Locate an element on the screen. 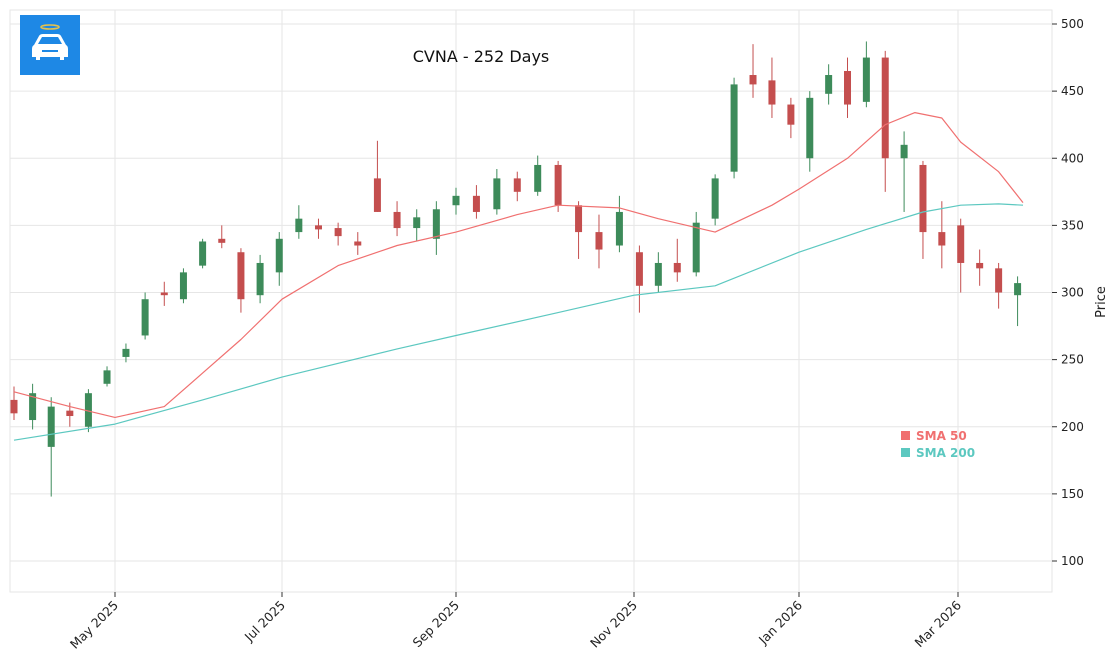 The height and width of the screenshot is (670, 1117). y-tick-label: 400 is located at coordinates (1072, 158).